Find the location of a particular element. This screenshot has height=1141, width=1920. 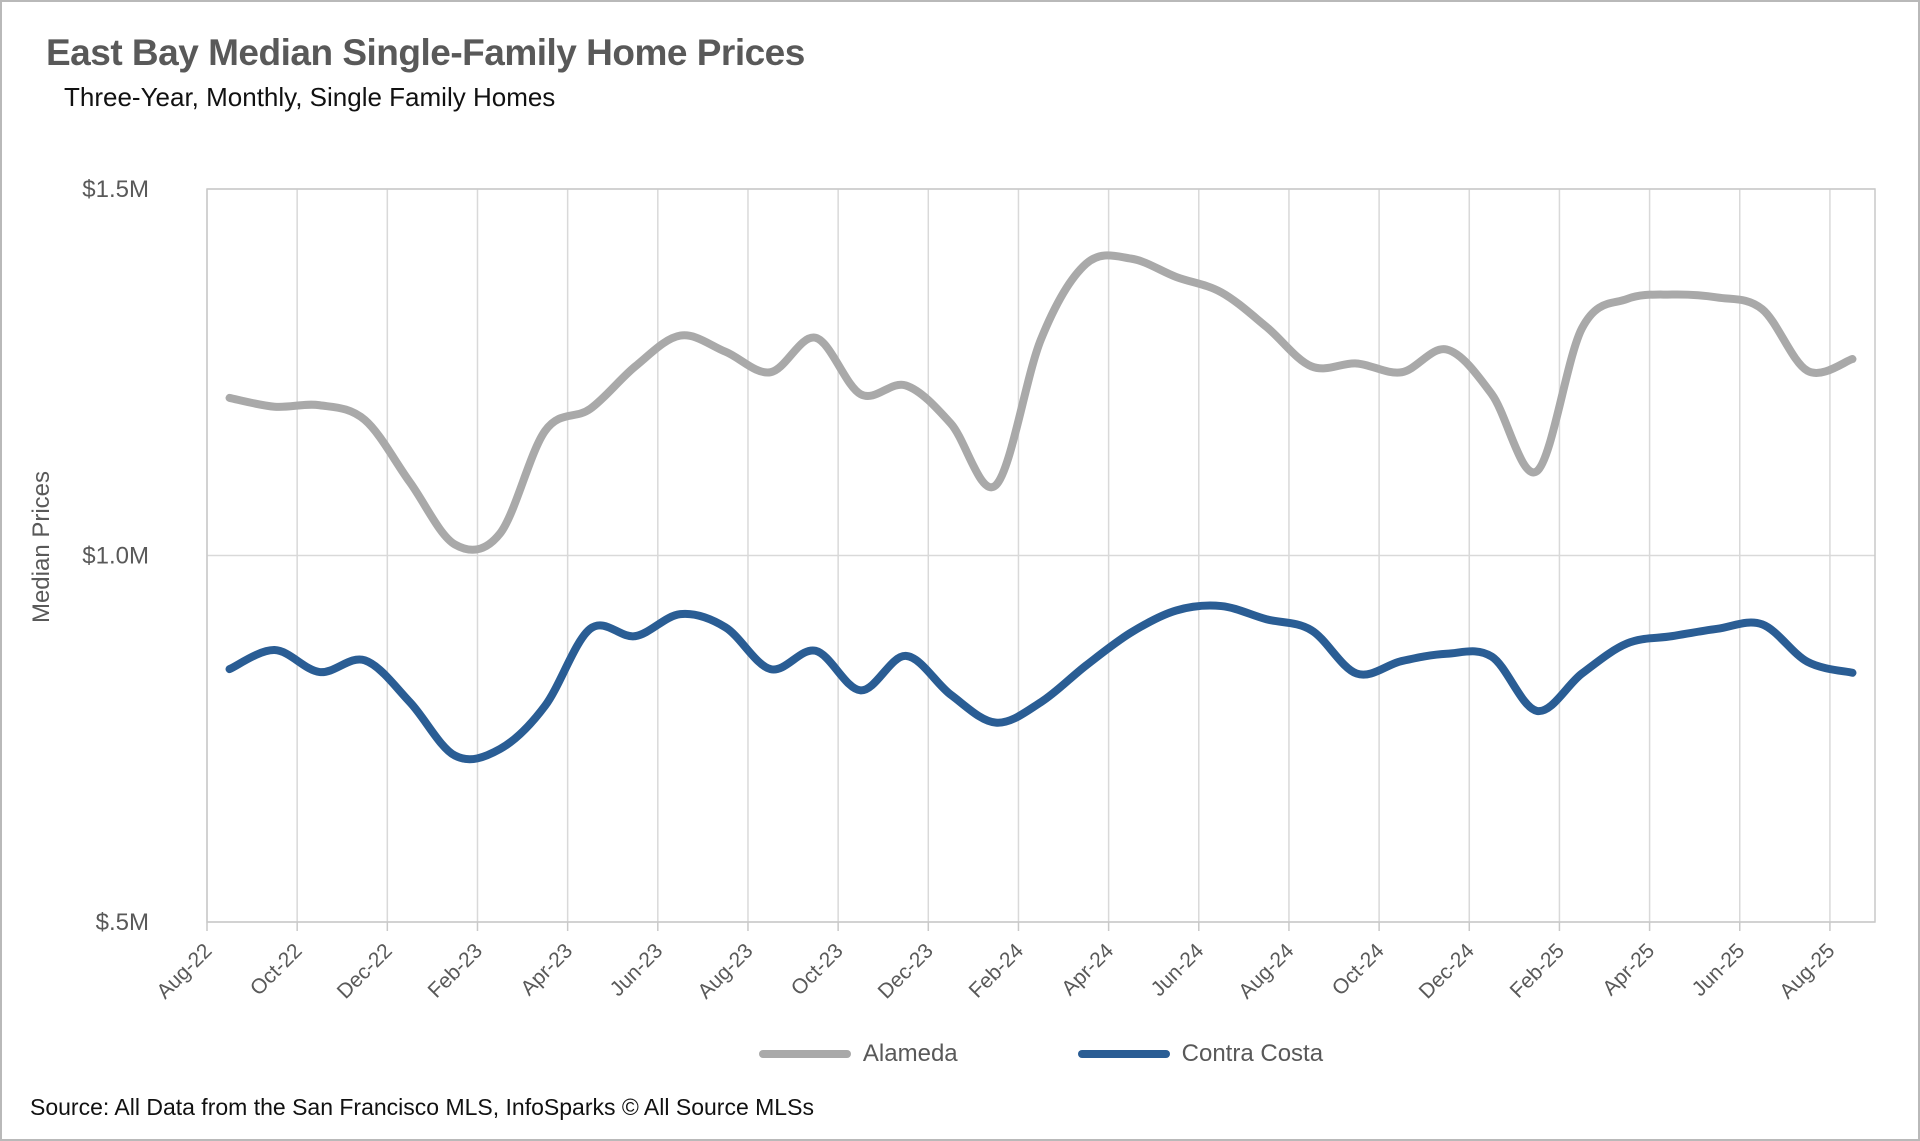

legend-label: Contra Costa is located at coordinates (1252, 1053).